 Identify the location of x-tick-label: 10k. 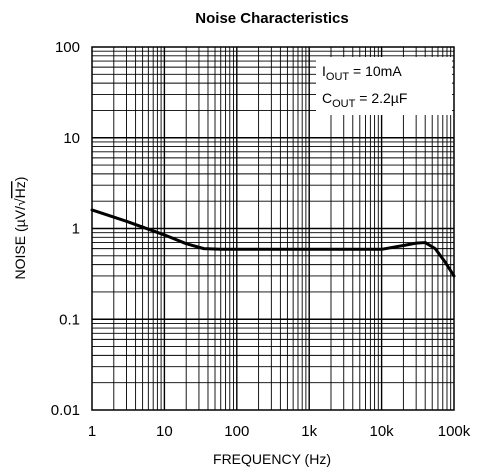
(382, 431).